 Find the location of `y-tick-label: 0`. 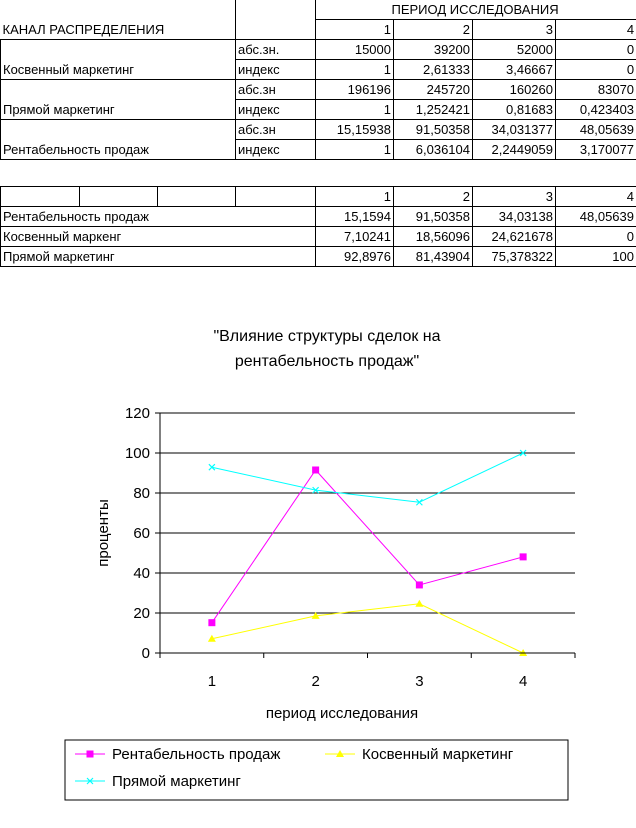

y-tick-label: 0 is located at coordinates (146, 653).